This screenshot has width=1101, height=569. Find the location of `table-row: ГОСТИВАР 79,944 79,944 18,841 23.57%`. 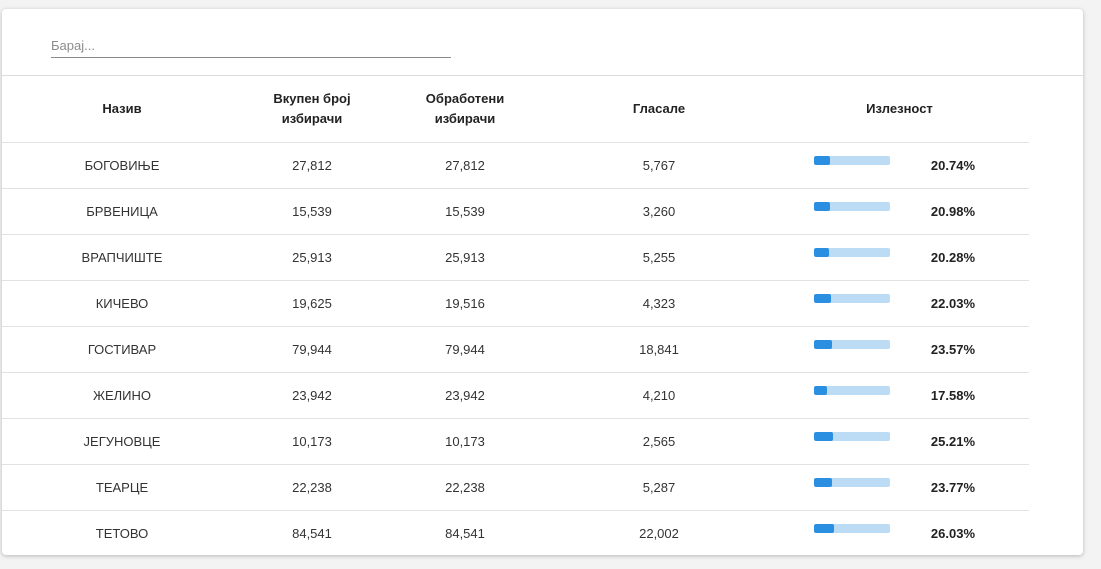

table-row: ГОСТИВАР 79,944 79,944 18,841 23.57% is located at coordinates (515, 349).